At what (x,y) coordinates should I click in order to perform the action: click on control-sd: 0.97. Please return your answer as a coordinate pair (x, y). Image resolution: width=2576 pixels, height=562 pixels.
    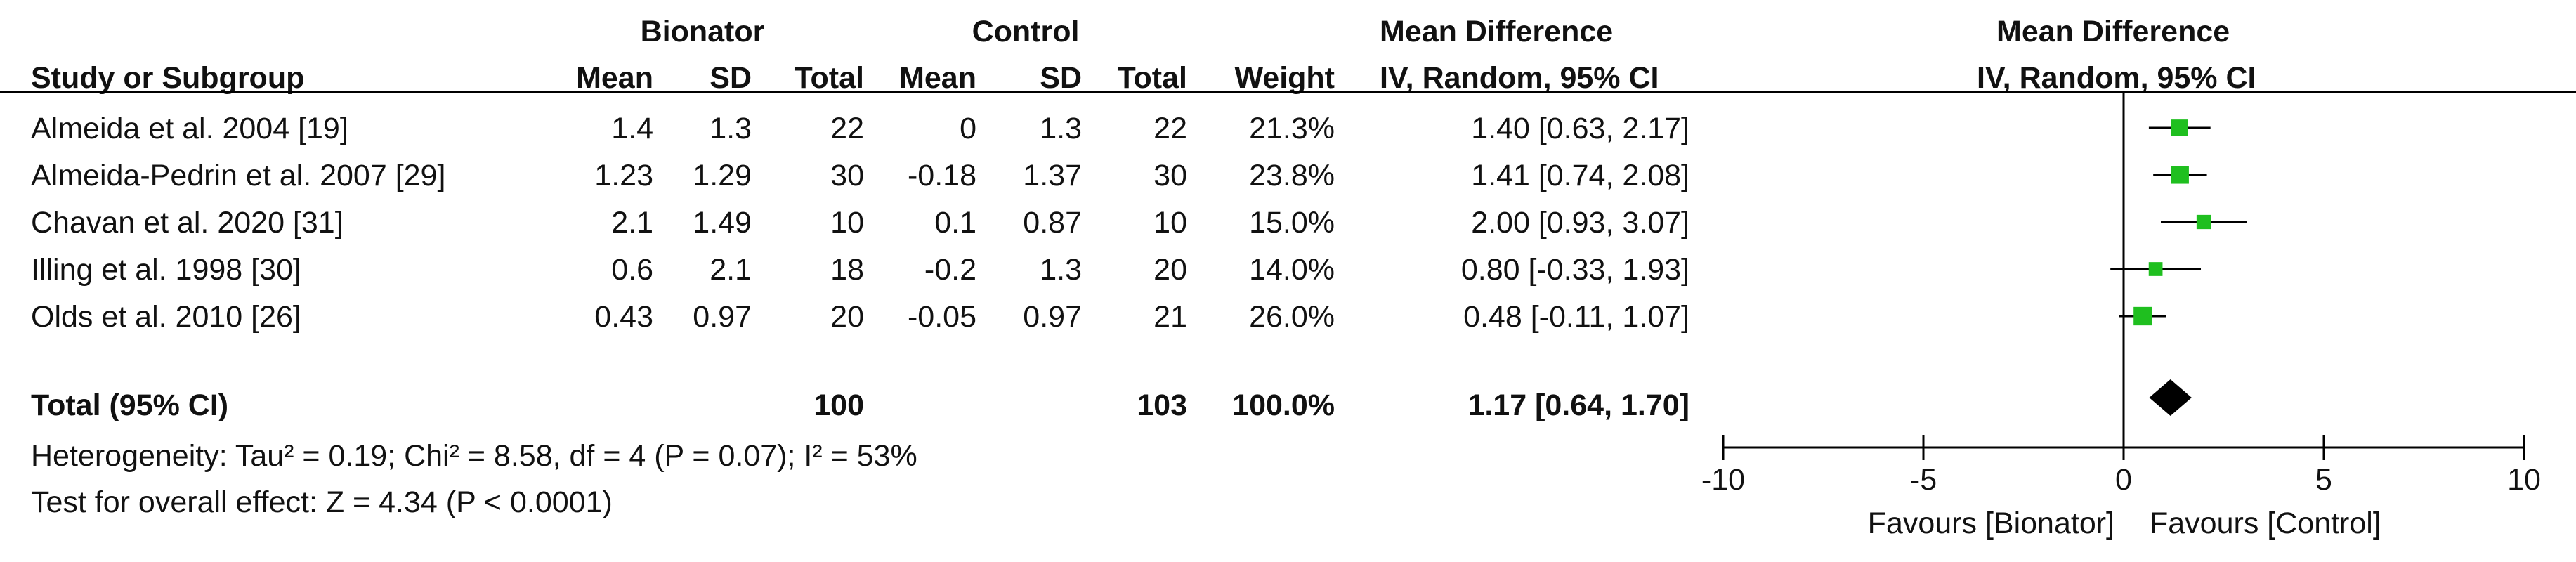
    Looking at the image, I should click on (1052, 317).